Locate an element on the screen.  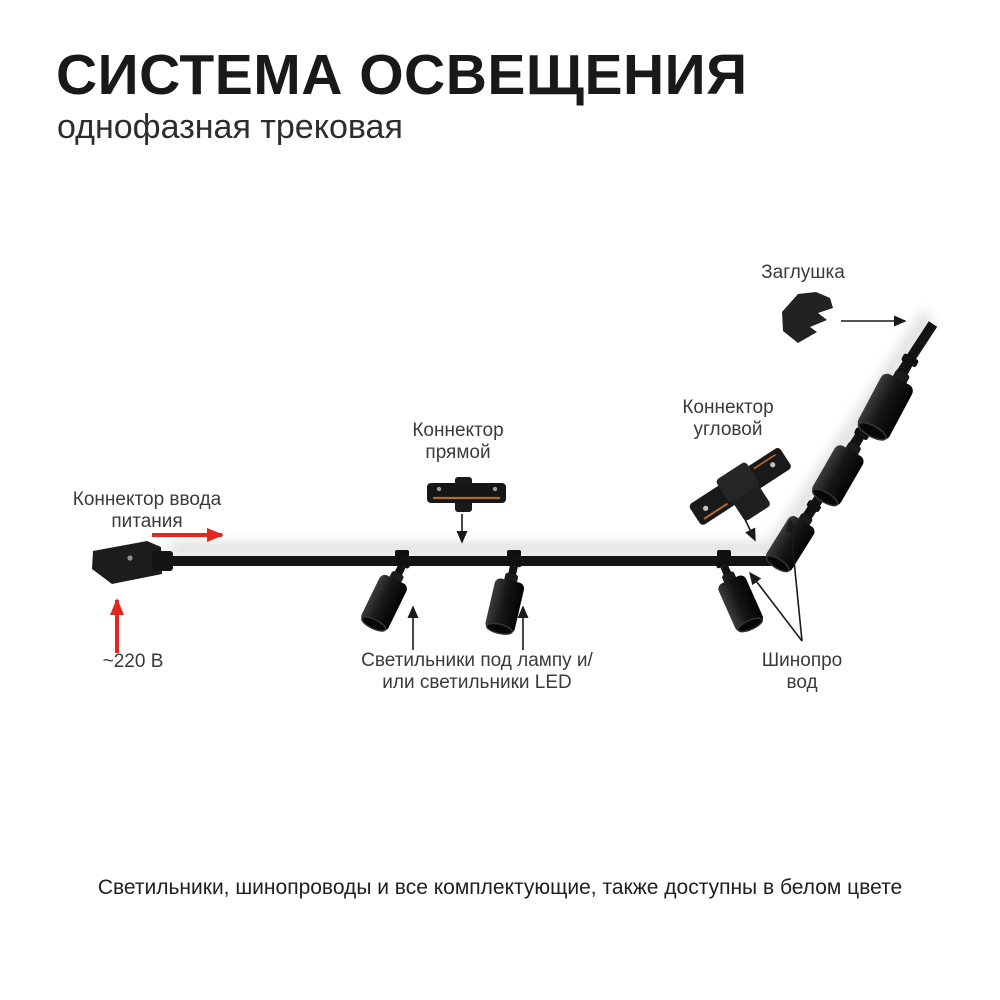
corner-connector-figure is located at coordinates (740, 486).